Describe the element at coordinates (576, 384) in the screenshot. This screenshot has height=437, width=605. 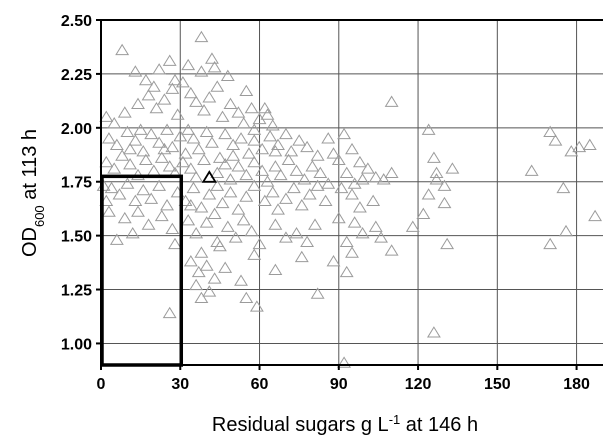
I see `x-tick-label: 180` at that location.